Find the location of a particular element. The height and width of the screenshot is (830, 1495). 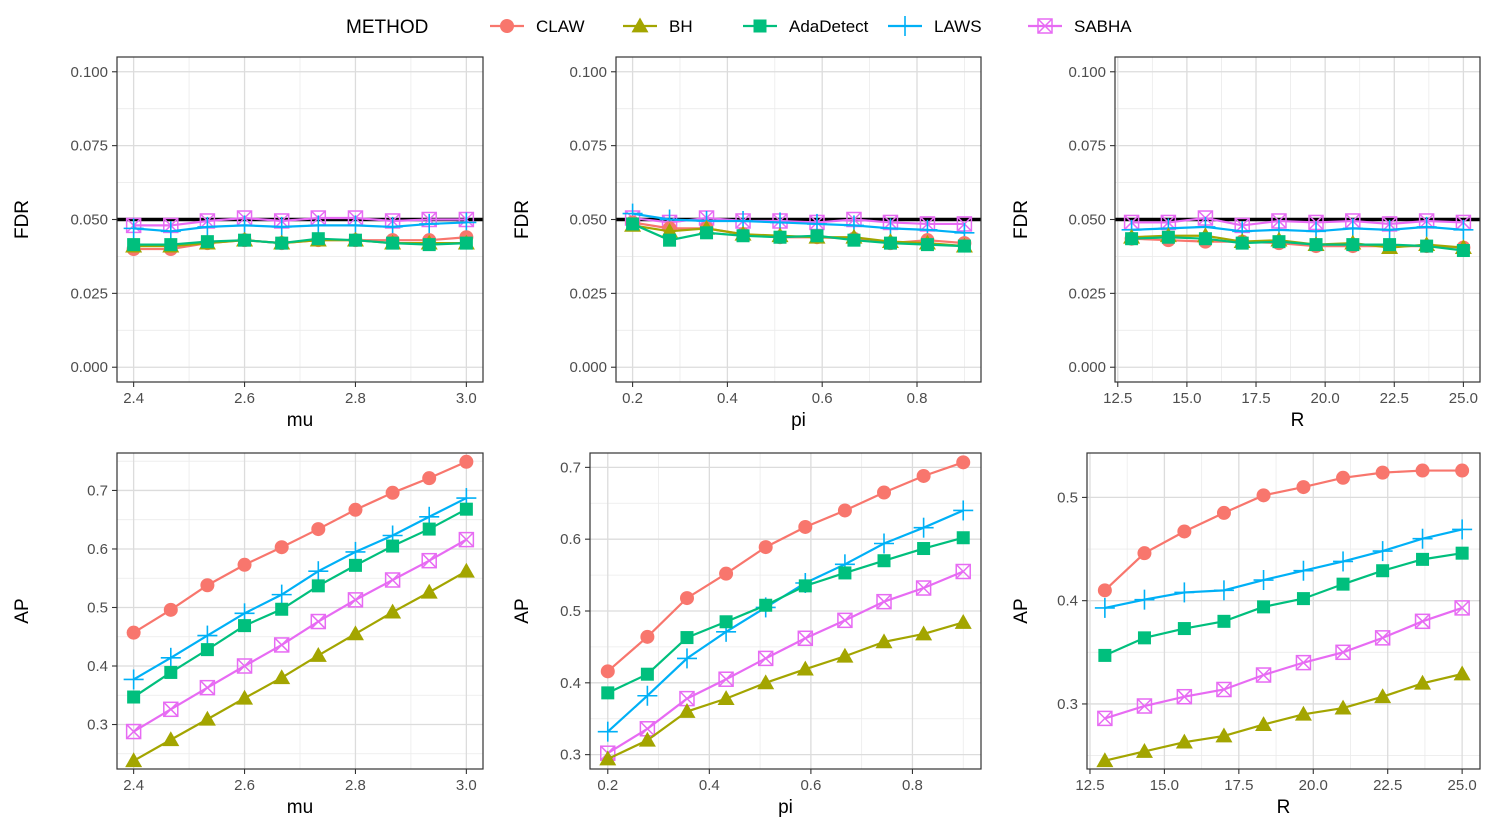

y-tick-label: 0.3 is located at coordinates (97, 725).